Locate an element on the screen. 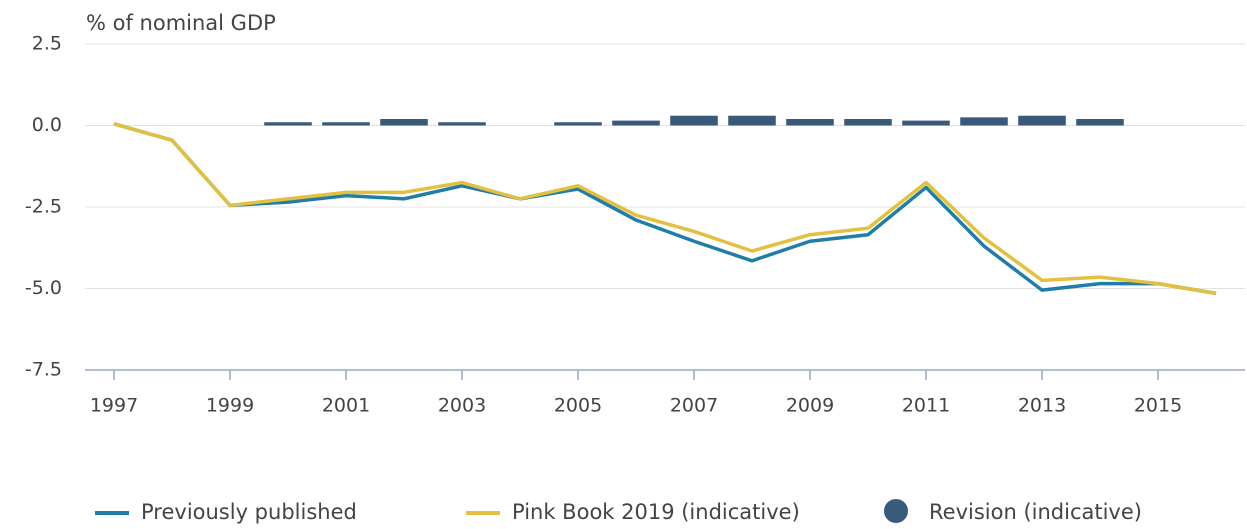  y-tick-label: 2.5 is located at coordinates (47, 44).